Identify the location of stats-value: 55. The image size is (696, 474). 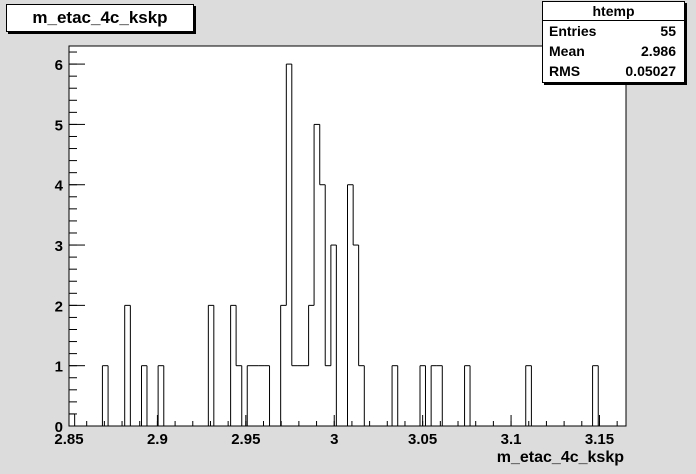
(668, 31).